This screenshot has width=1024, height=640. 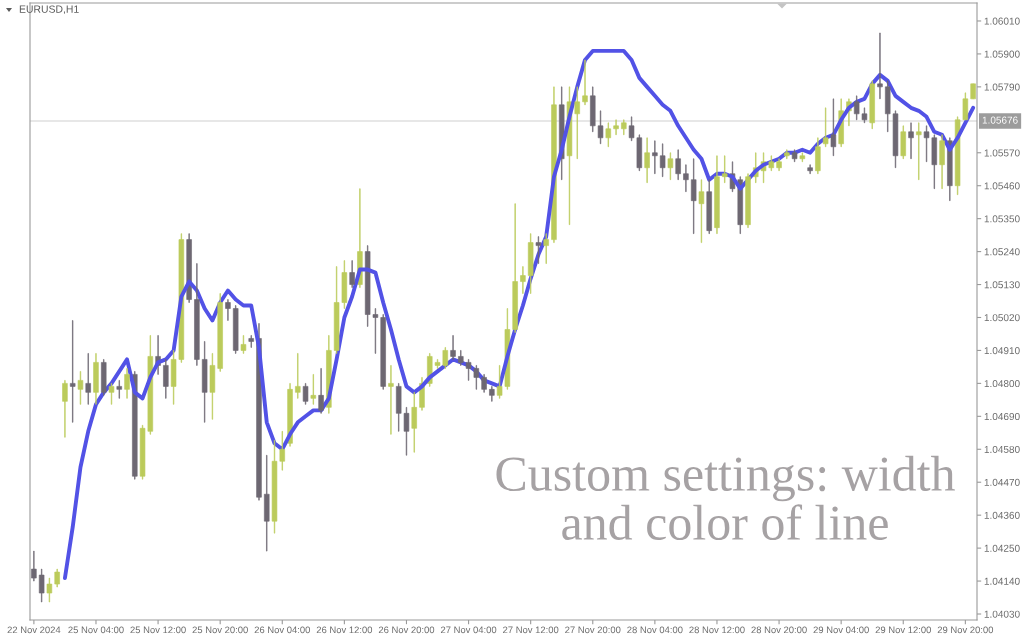 What do you see at coordinates (1002, 186) in the screenshot?
I see `y-tick-label: 1.05460` at bounding box center [1002, 186].